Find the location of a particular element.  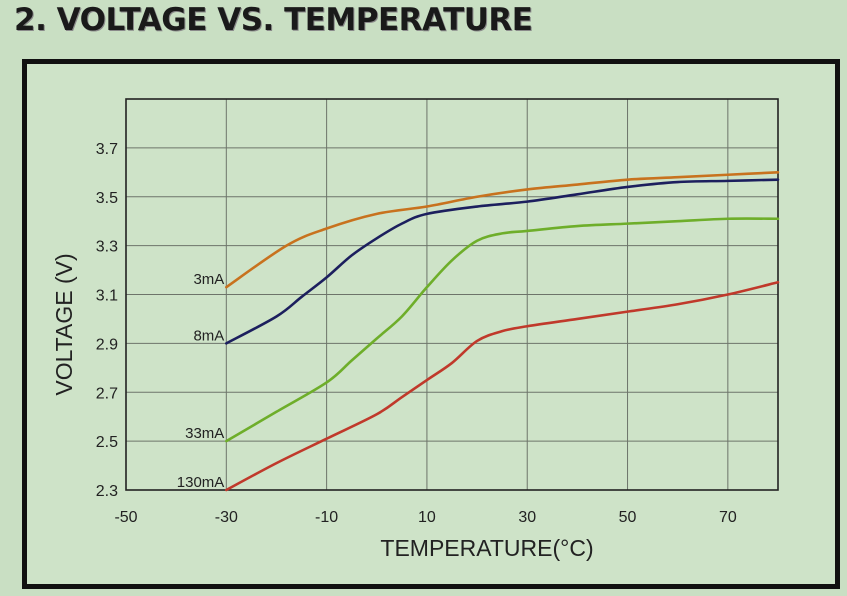

y-tick-label: 2.7 is located at coordinates (107, 393).